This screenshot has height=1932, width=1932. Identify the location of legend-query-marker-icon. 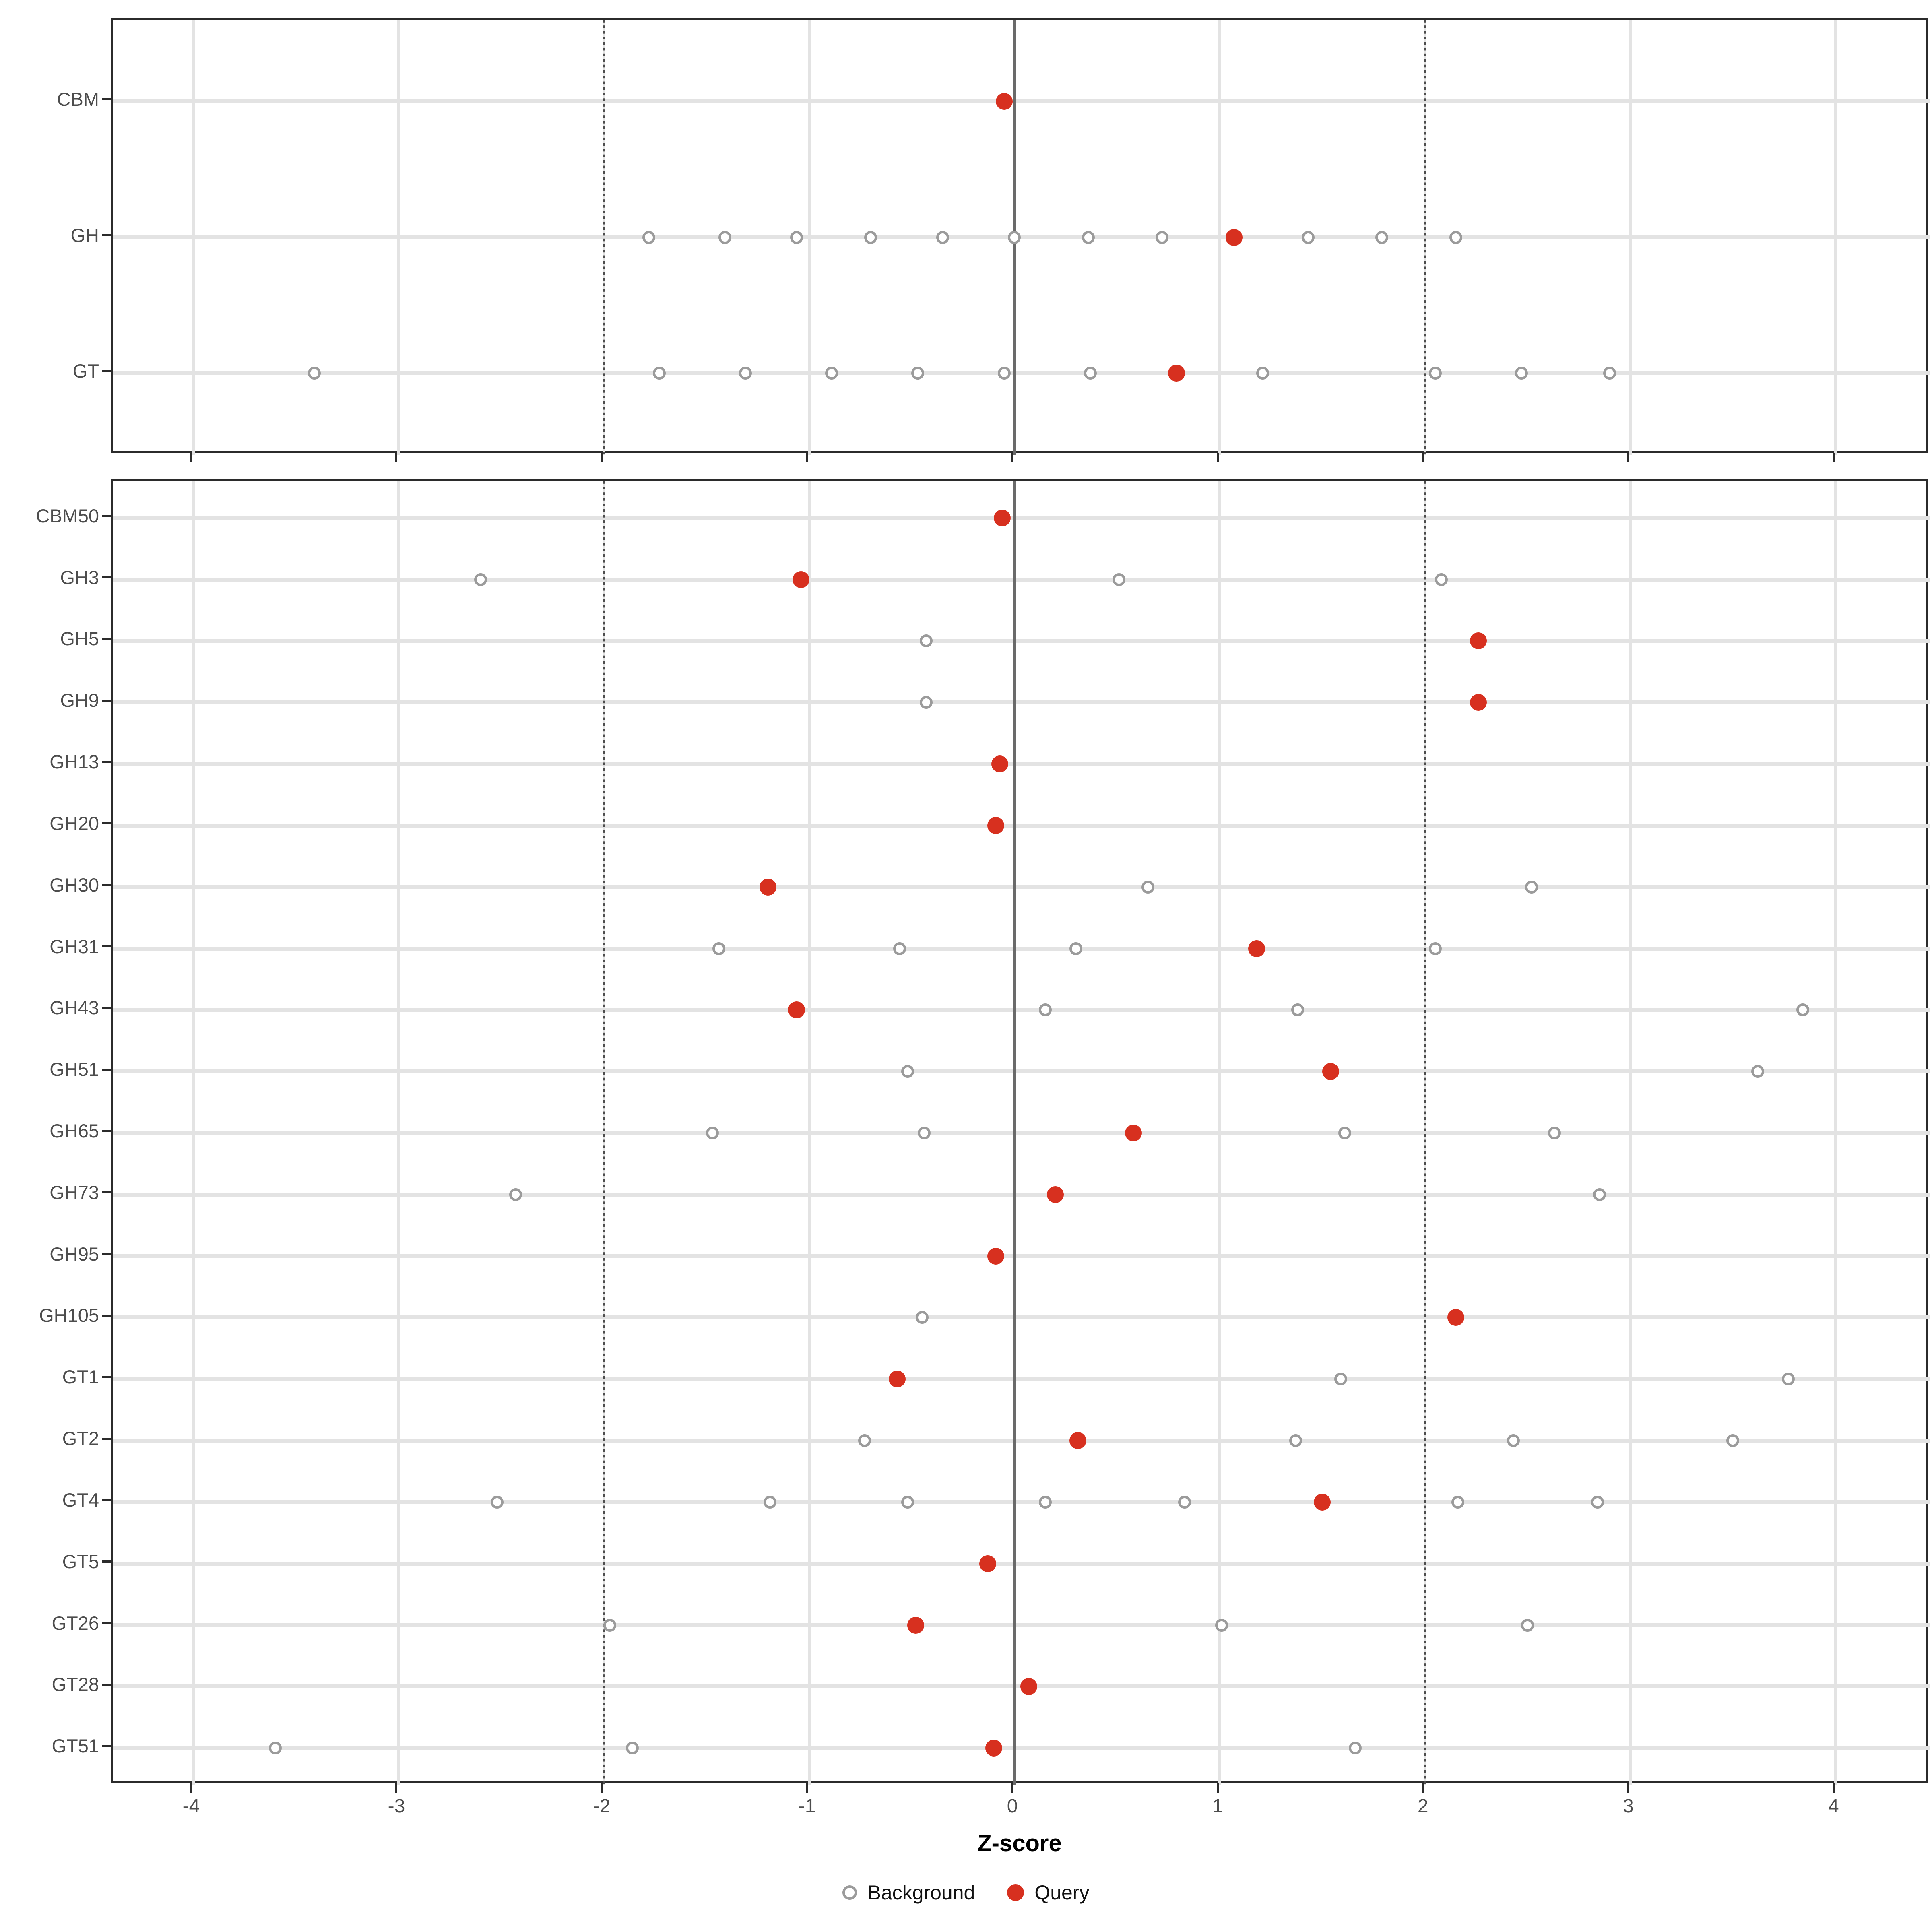
(1015, 1892).